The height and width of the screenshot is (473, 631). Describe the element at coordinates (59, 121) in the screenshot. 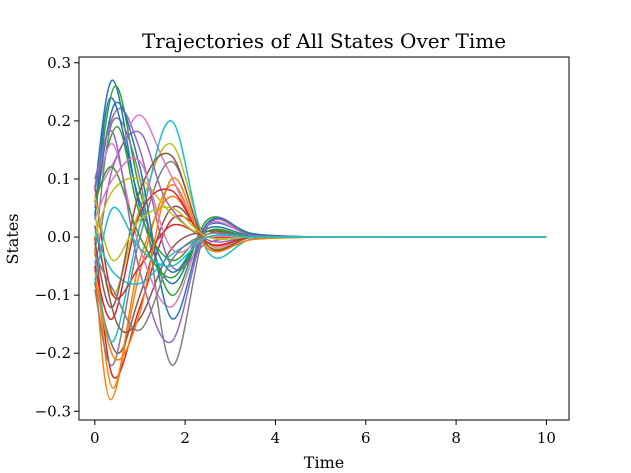

I see `y-tick-label: 0.2` at that location.